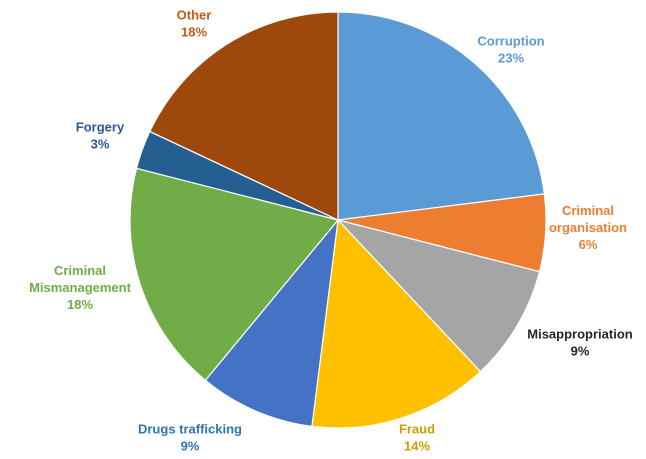 The width and height of the screenshot is (646, 459). Describe the element at coordinates (244, 116) in the screenshot. I see `pie-slice-other` at that location.